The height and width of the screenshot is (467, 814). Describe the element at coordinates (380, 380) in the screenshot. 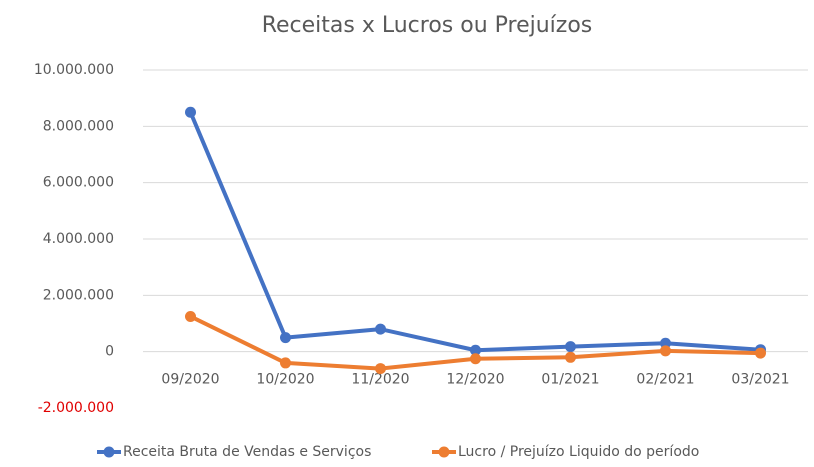

I see `x-tick-label: 11/2020` at that location.